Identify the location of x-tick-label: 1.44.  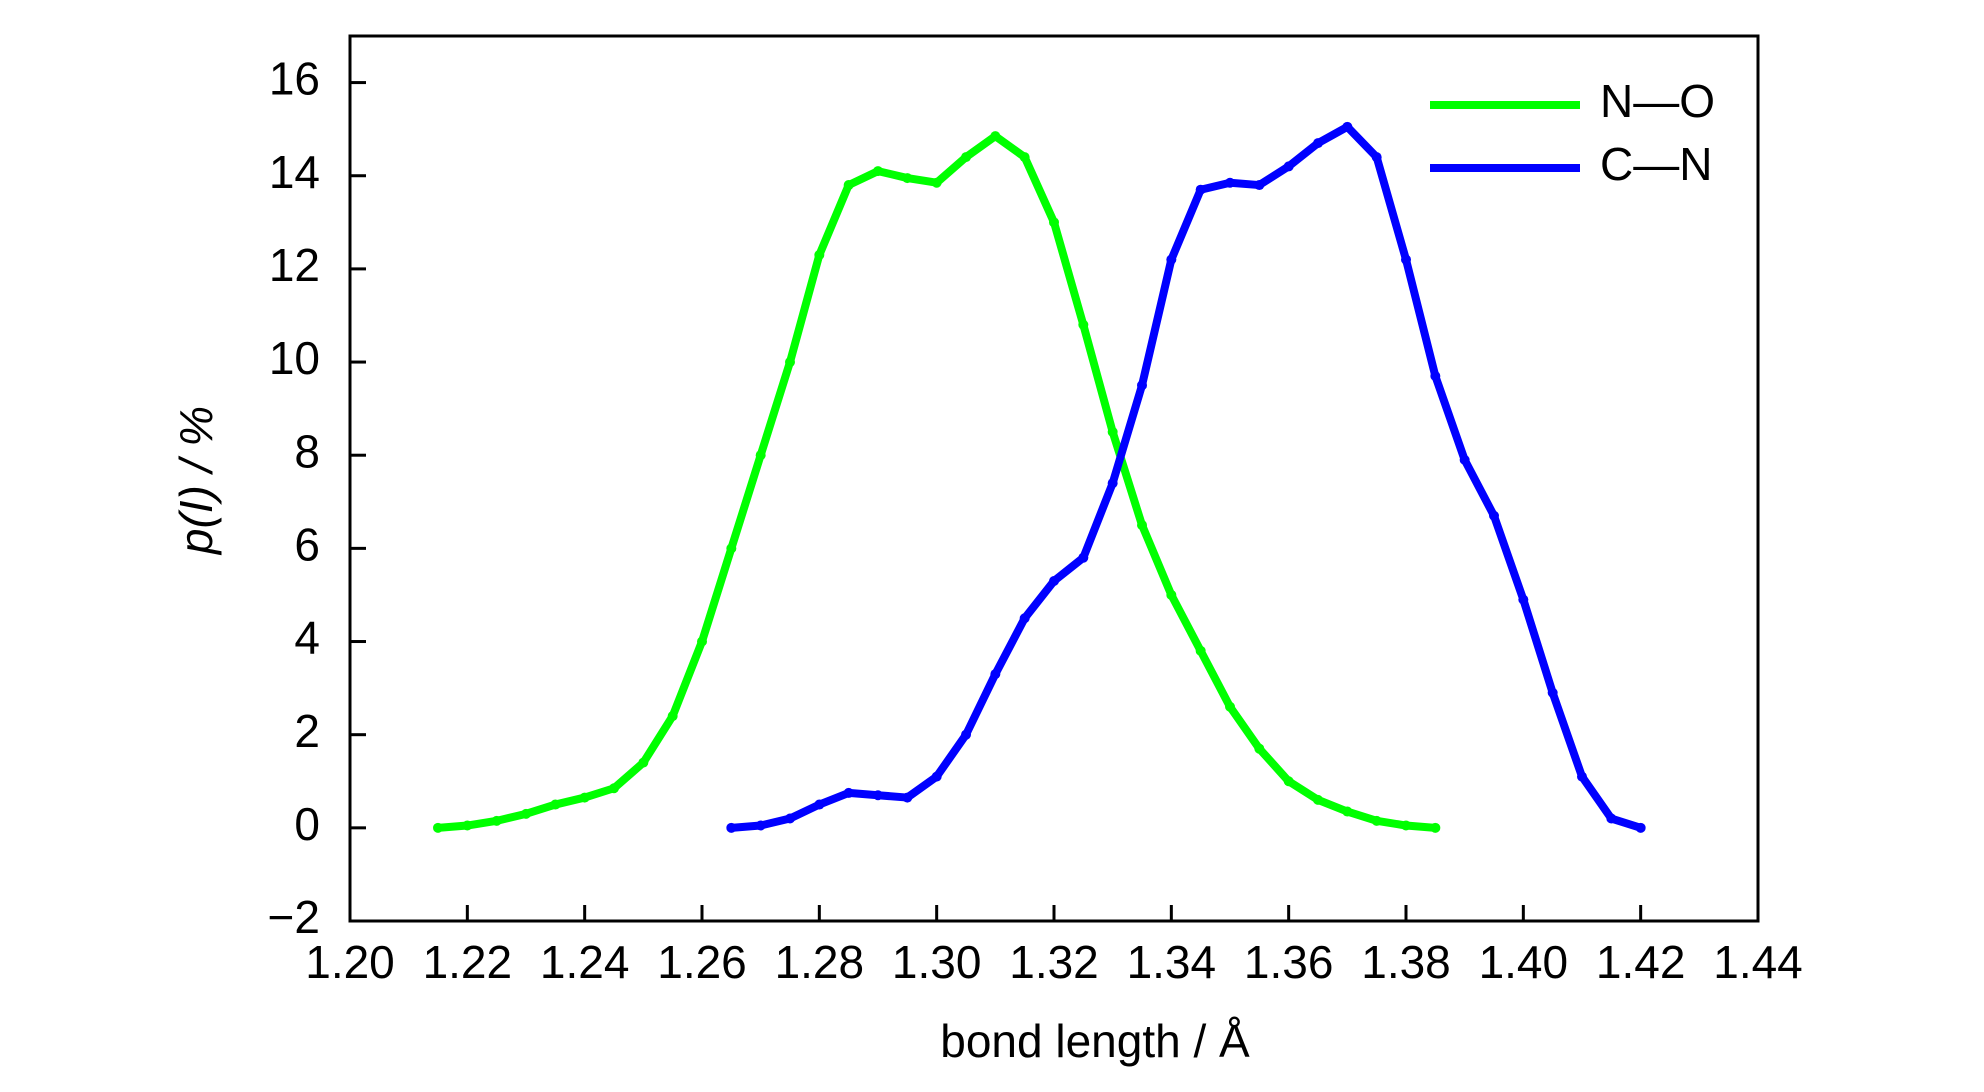
(1758, 962).